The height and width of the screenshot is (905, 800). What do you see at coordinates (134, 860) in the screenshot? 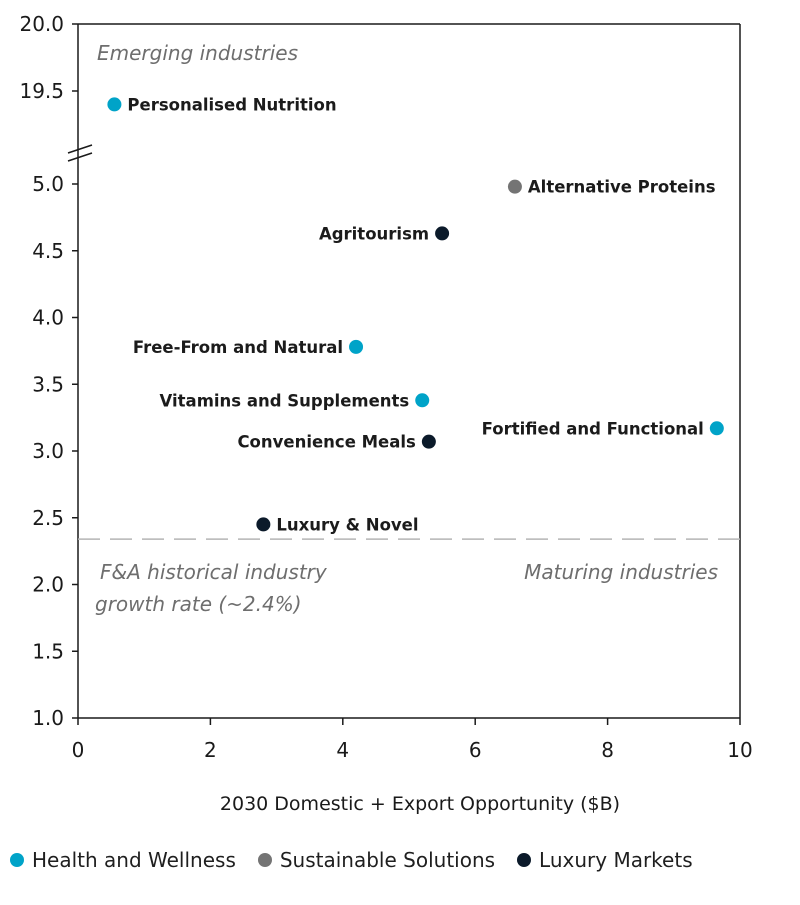
I see `legend-label: Health and Wellness` at bounding box center [134, 860].